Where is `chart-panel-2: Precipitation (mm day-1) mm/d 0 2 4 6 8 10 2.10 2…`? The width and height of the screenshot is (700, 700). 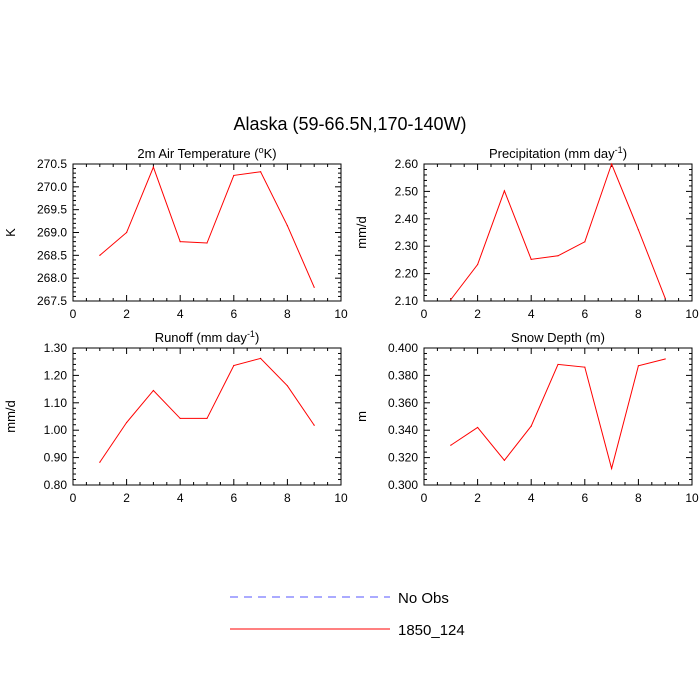 chart-panel-2: Precipitation (mm day-1) mm/d 0 2 4 6 8 10 2.10 2… is located at coordinates (526, 233).